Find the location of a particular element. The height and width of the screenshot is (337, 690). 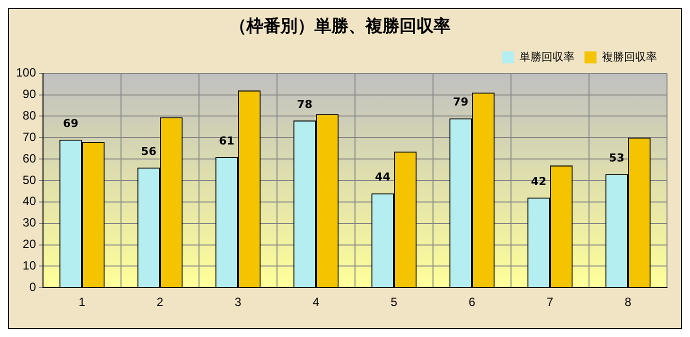

y-tick-label: 10 is located at coordinates (29, 265).